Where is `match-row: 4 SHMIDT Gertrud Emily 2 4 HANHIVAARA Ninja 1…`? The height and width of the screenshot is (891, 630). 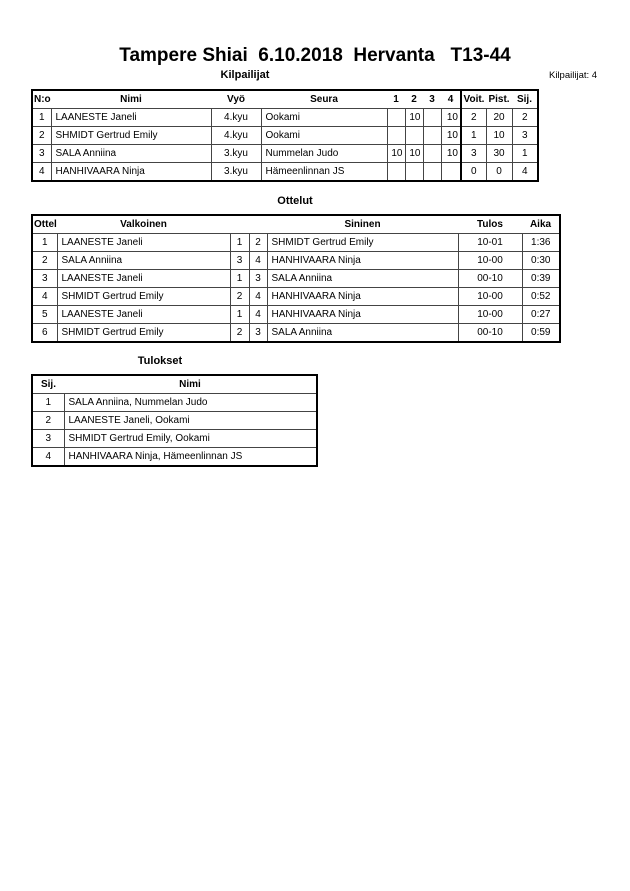
match-row: 4 SHMIDT Gertrud Emily 2 4 HANHIVAARA Ninja 1… is located at coordinates (296, 296).